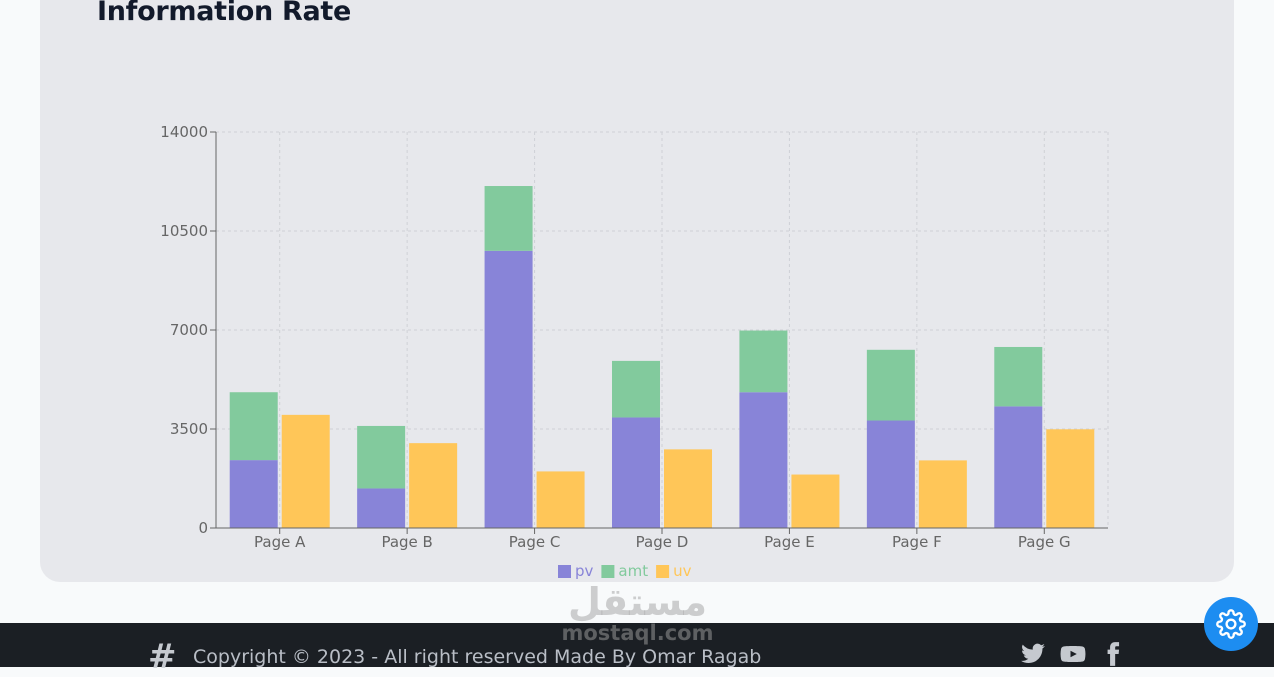 The width and height of the screenshot is (1274, 677). Describe the element at coordinates (682, 571) in the screenshot. I see `legend-label-uv: uv` at that location.